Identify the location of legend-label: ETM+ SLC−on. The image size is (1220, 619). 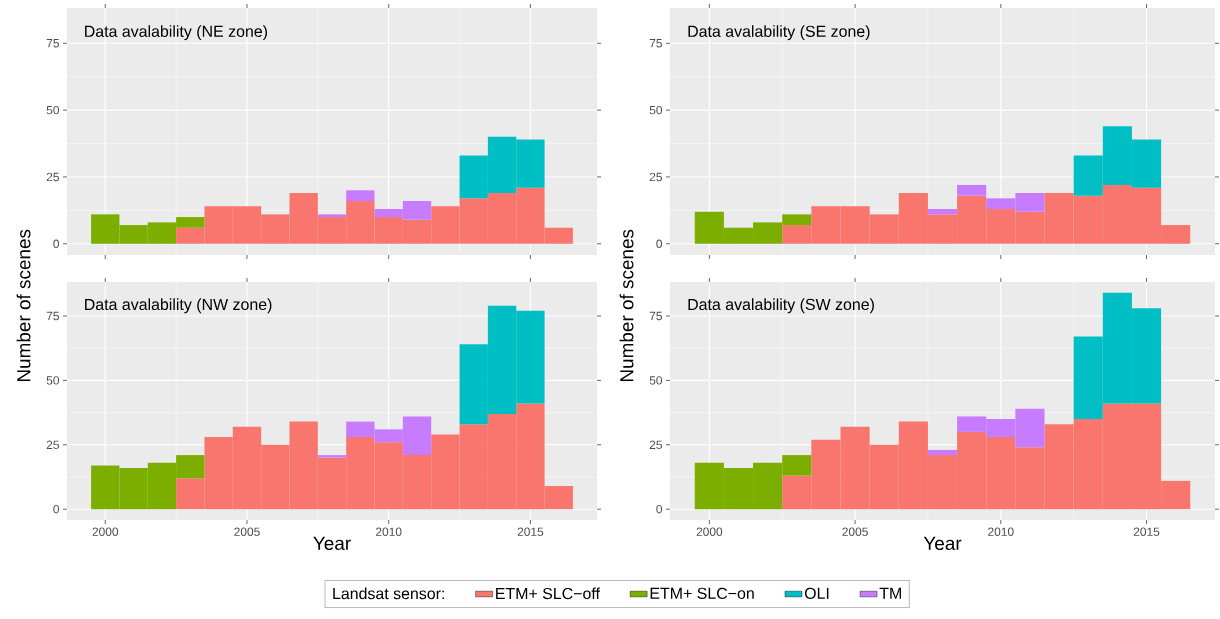
(702, 593).